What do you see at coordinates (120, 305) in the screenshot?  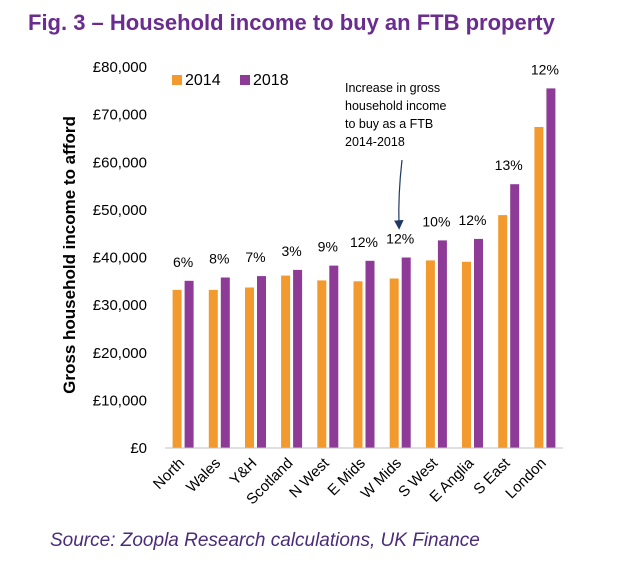 I see `y-tick-label: £30,000` at bounding box center [120, 305].